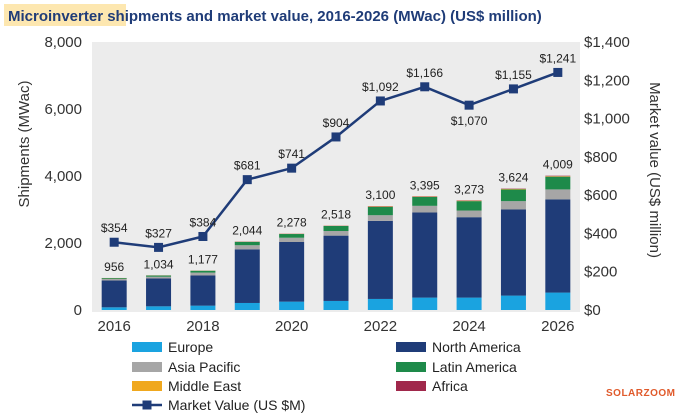 The image size is (680, 420). I want to click on bar-north-america-2026, so click(558, 246).